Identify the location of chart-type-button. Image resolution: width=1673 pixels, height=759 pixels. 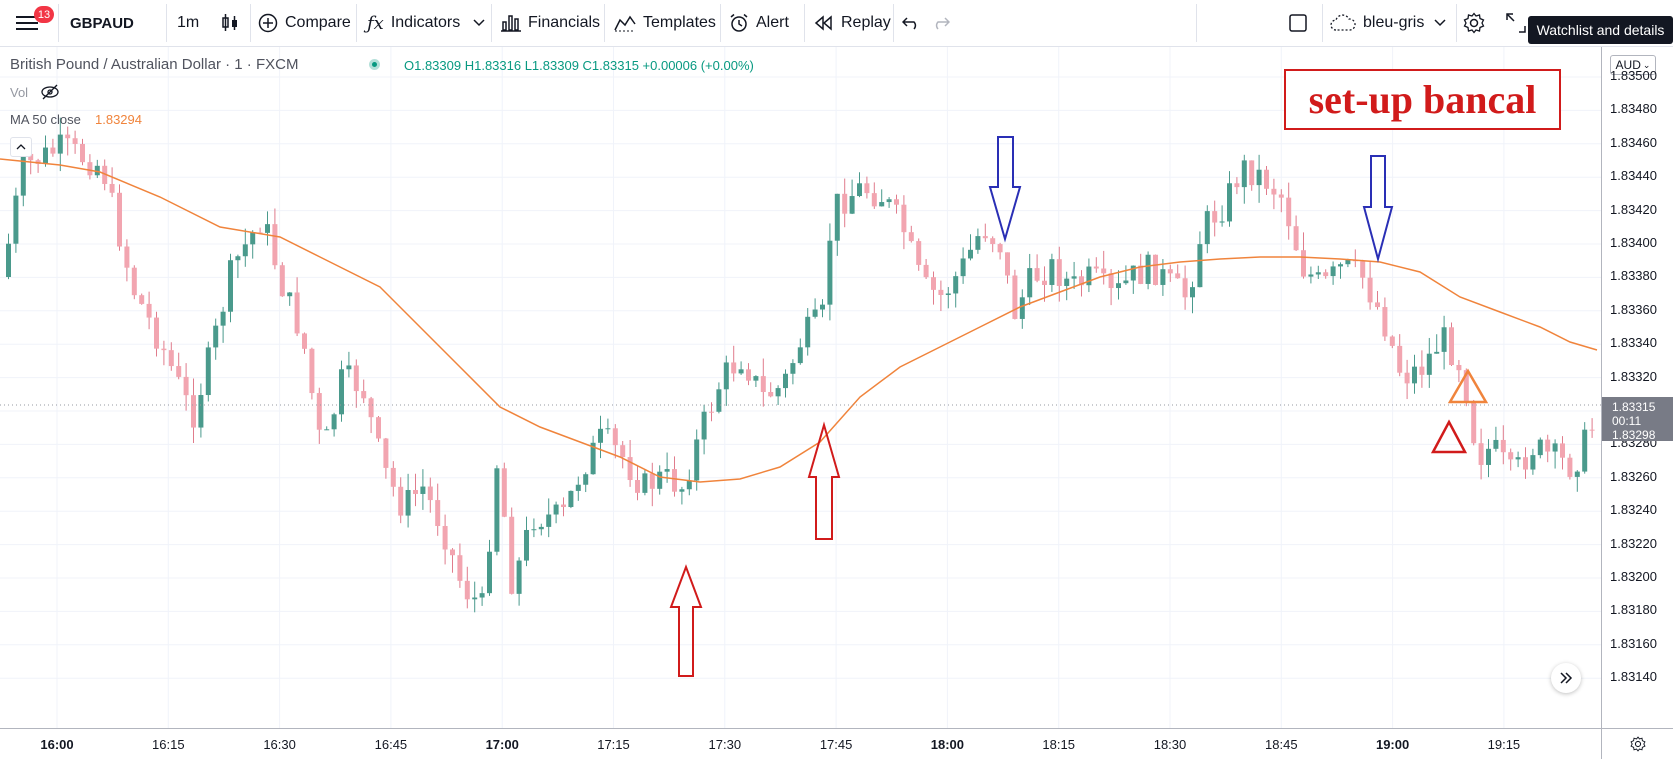
(230, 23).